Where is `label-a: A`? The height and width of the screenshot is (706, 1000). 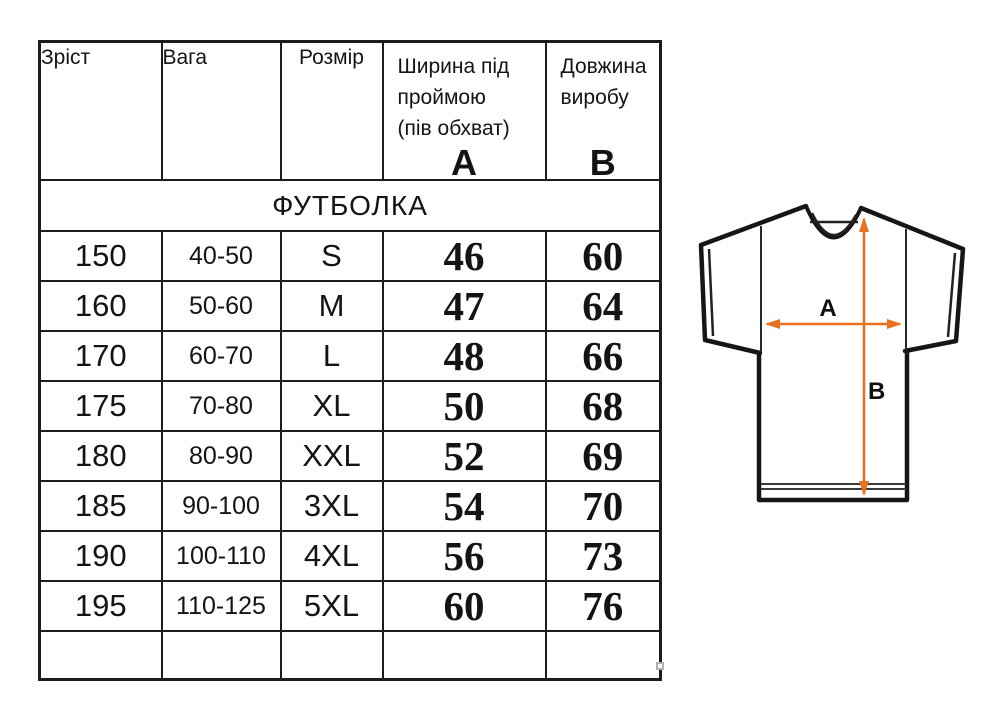
label-a: A is located at coordinates (827, 308).